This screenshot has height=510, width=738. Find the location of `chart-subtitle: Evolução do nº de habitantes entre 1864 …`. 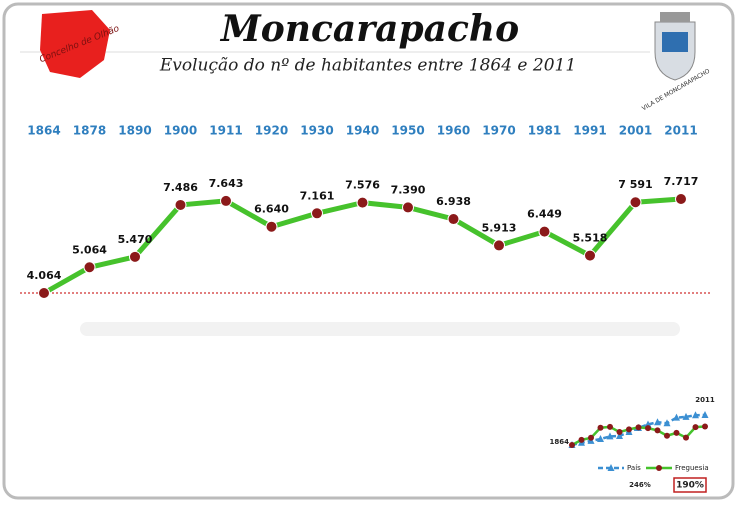

chart-subtitle: Evolução do nº de habitantes entre 1864 … is located at coordinates (367, 66).